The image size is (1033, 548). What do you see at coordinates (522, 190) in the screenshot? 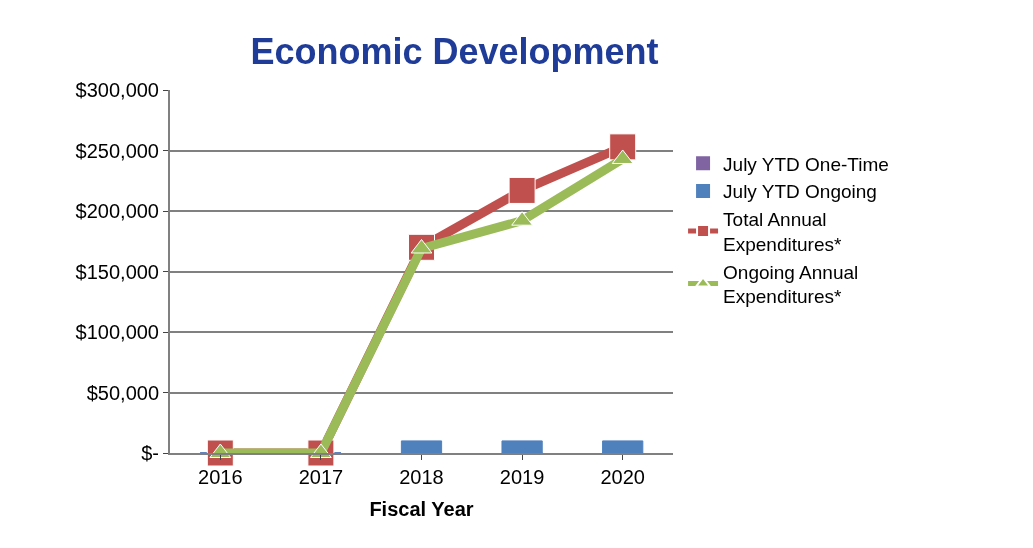
I see `point` at bounding box center [522, 190].